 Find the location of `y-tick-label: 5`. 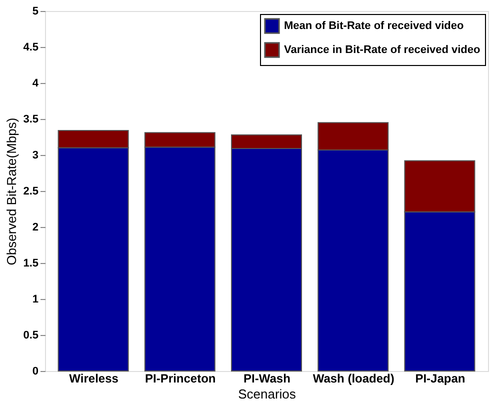

y-tick-label: 5 is located at coordinates (35, 12).